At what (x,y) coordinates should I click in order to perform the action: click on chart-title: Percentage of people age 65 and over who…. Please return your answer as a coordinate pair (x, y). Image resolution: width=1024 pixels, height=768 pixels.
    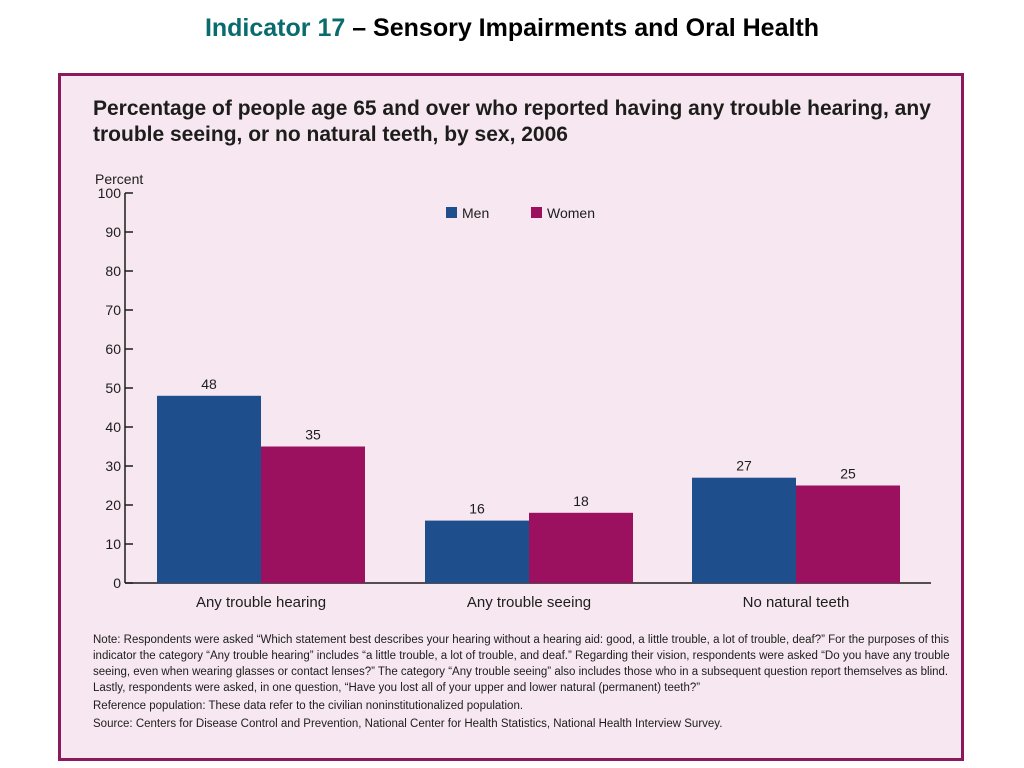
    Looking at the image, I should click on (512, 121).